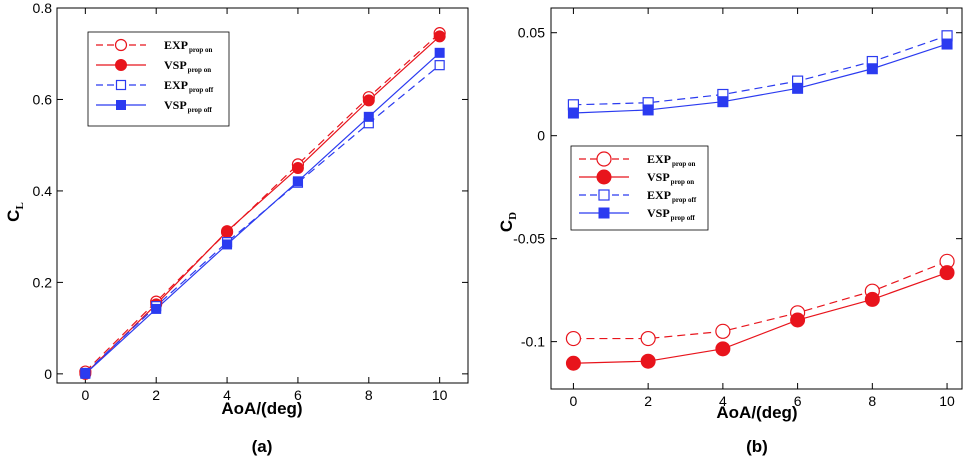 This screenshot has width=969, height=458. I want to click on x-tick-label: 6, so click(298, 395).